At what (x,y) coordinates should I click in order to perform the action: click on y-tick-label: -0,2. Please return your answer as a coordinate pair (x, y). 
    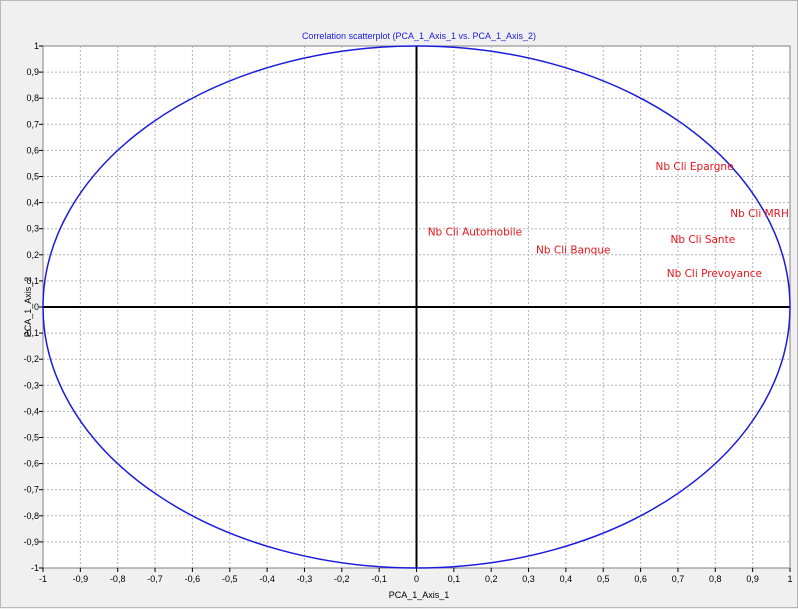
    Looking at the image, I should click on (31, 359).